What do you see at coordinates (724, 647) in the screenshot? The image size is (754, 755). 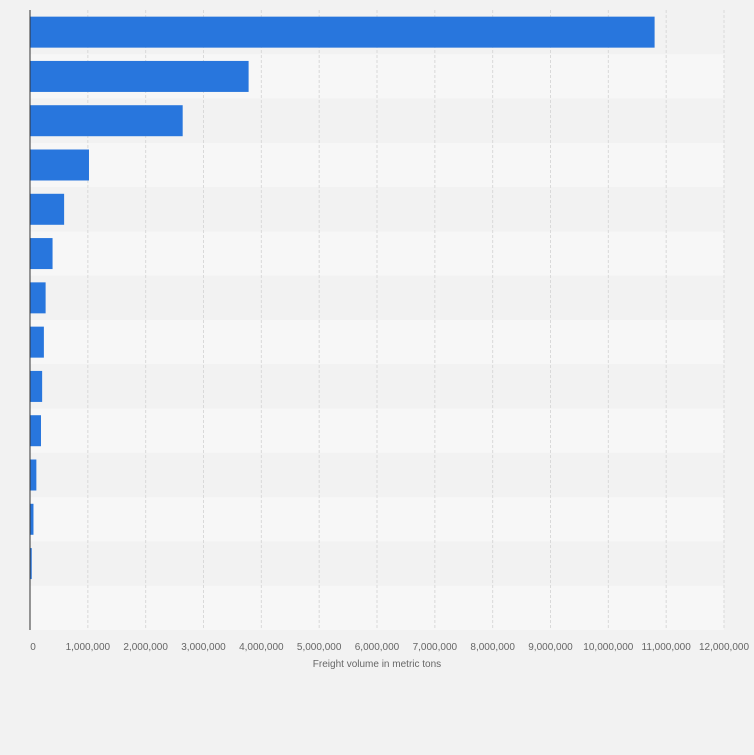 I see `x-tick-label: 12,000,000` at bounding box center [724, 647].